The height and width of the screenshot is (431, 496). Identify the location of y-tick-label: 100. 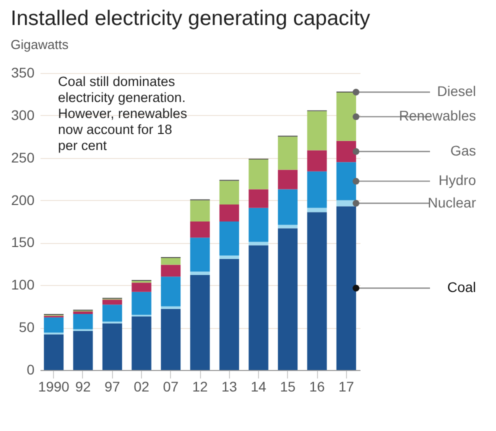
(23, 284).